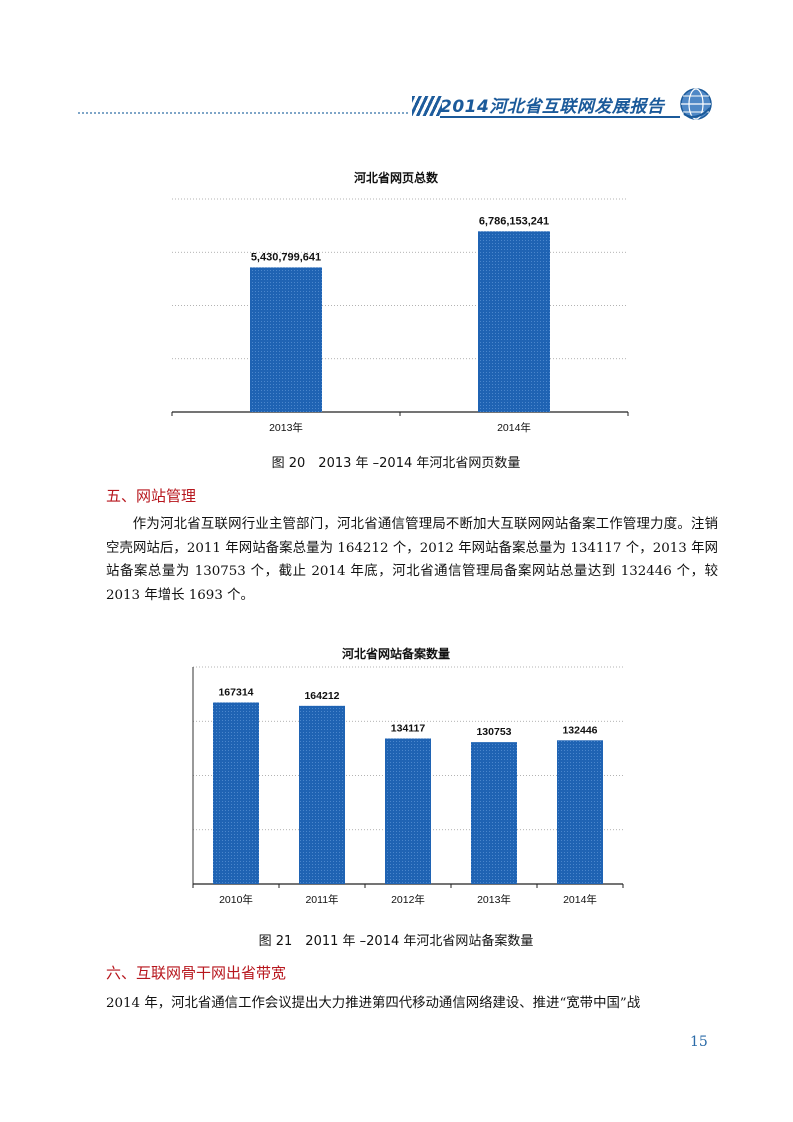  Describe the element at coordinates (236, 899) in the screenshot. I see `chart21-category-label: 2010年` at that location.